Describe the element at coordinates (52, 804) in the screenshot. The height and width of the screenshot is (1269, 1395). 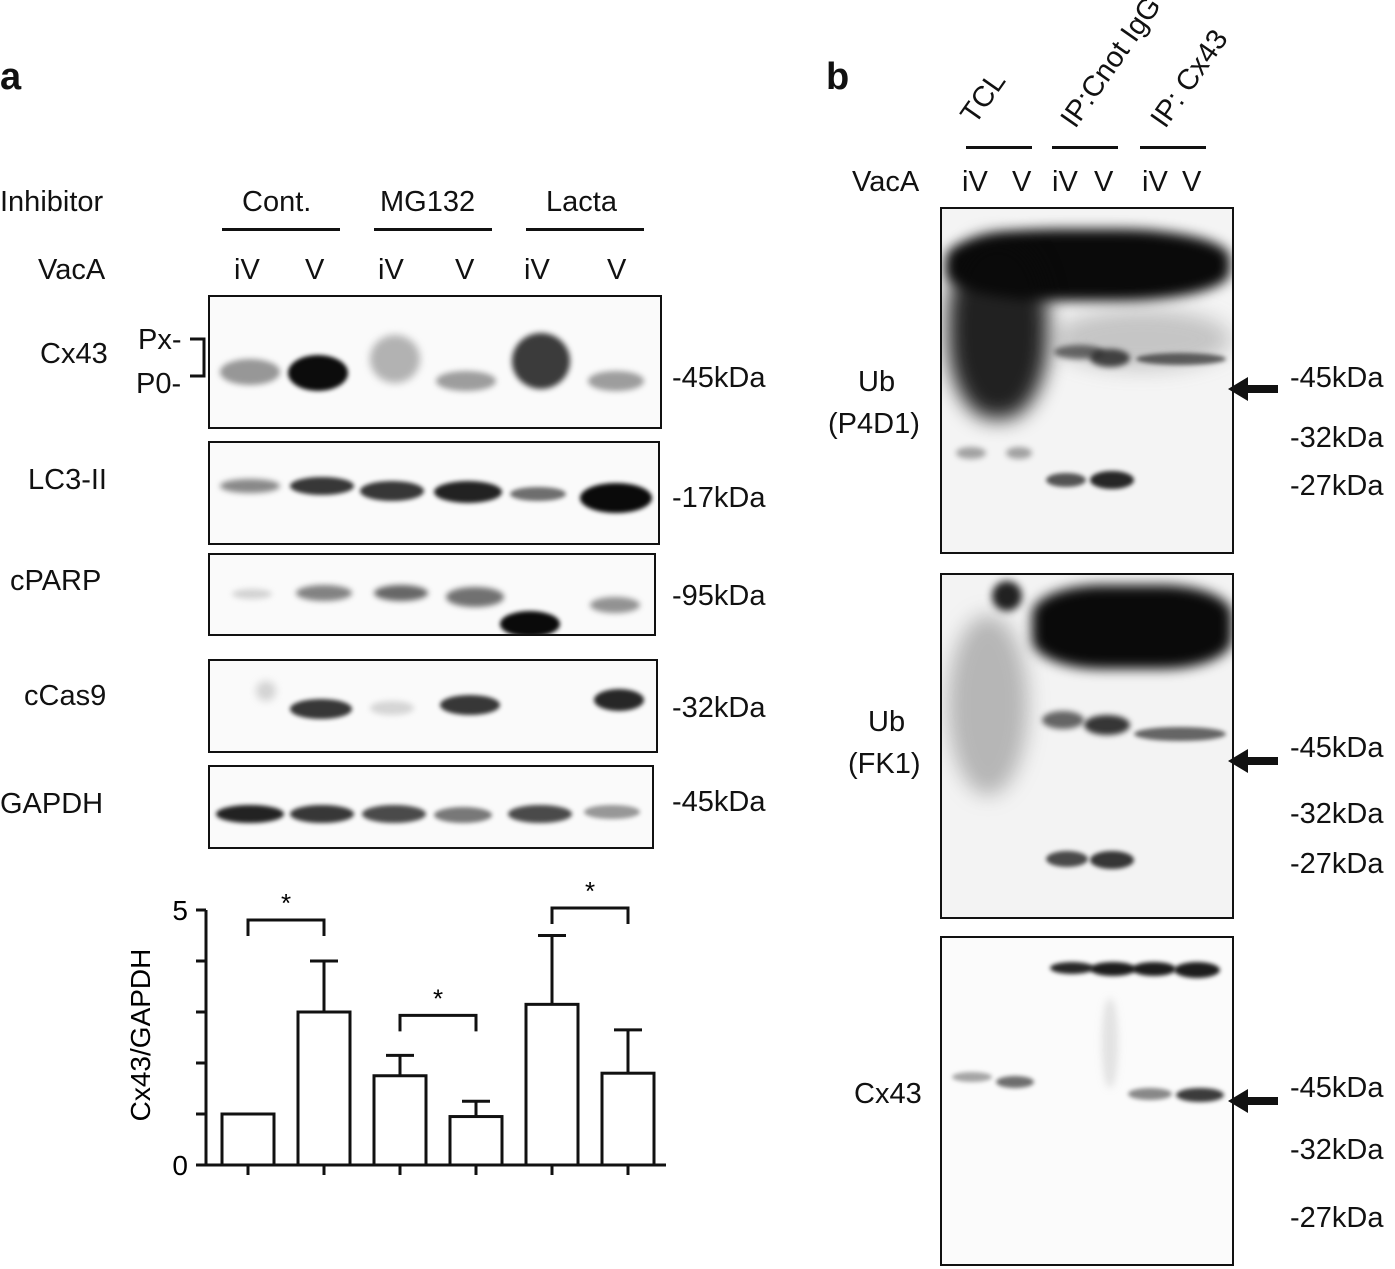
I see `blot-label-gapdh: GAPDH` at that location.